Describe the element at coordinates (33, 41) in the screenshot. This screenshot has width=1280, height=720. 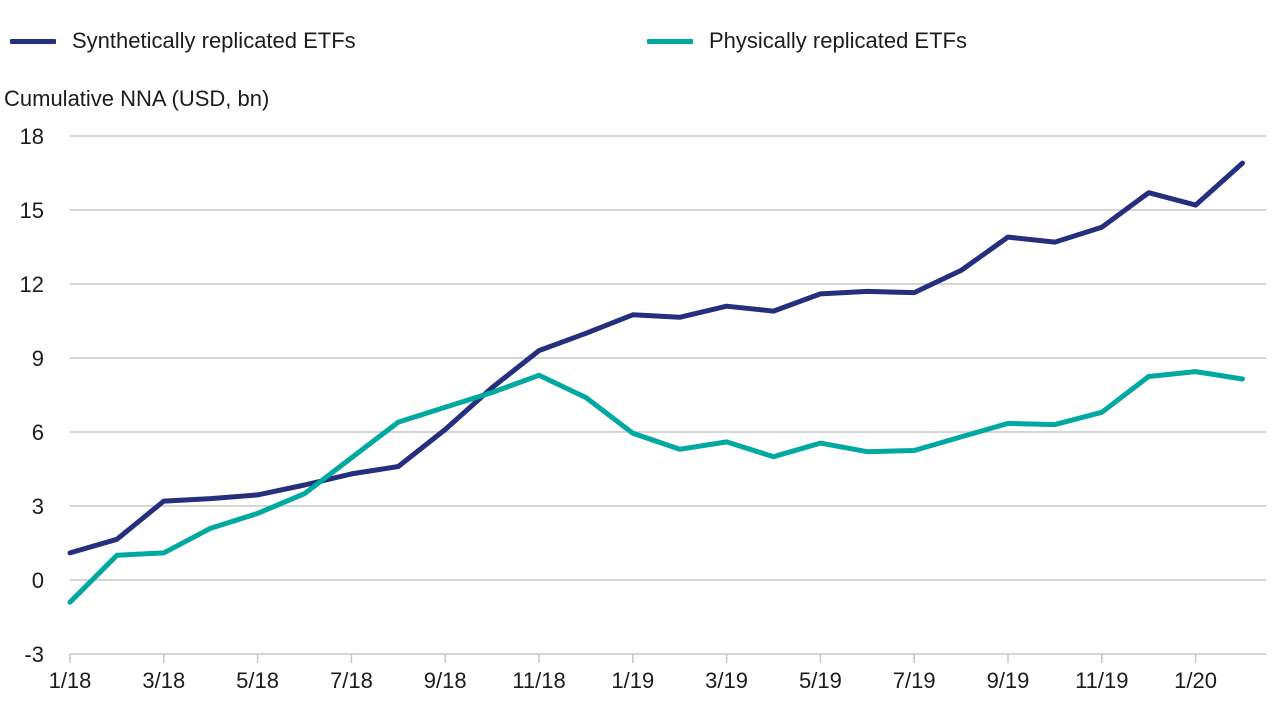
I see `synthetic-legend-swatch` at that location.